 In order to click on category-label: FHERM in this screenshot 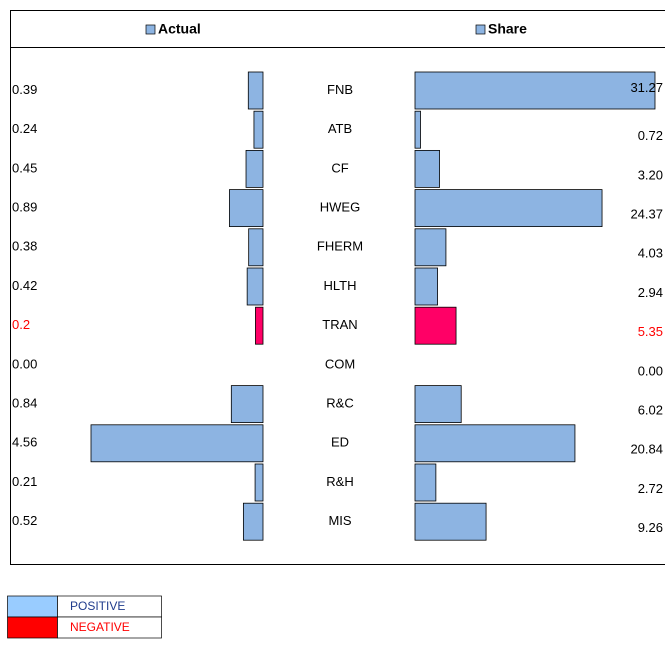, I will do `click(340, 246)`.